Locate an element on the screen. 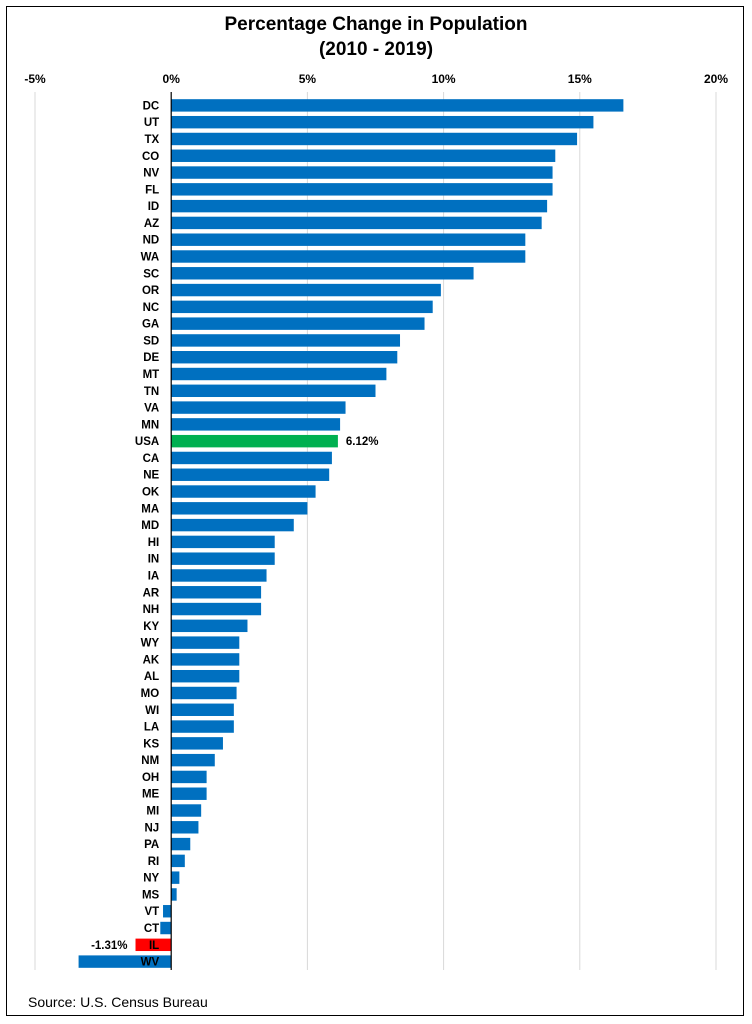 The width and height of the screenshot is (752, 1024). bar-mi is located at coordinates (186, 810).